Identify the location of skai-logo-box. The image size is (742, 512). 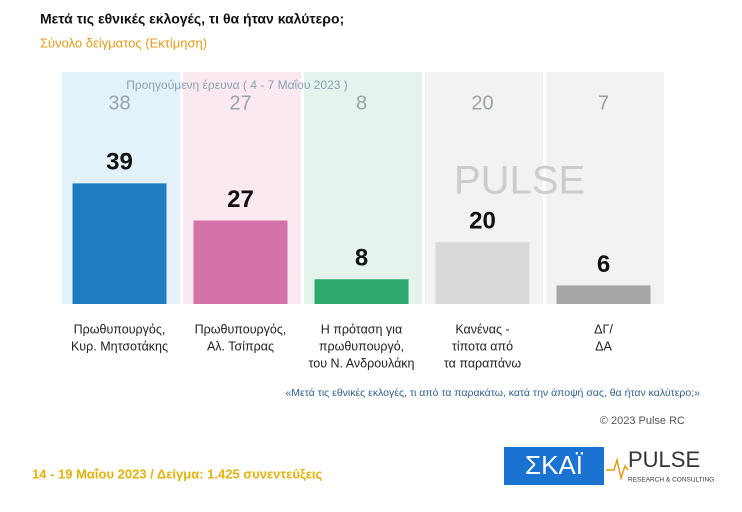
(554, 466).